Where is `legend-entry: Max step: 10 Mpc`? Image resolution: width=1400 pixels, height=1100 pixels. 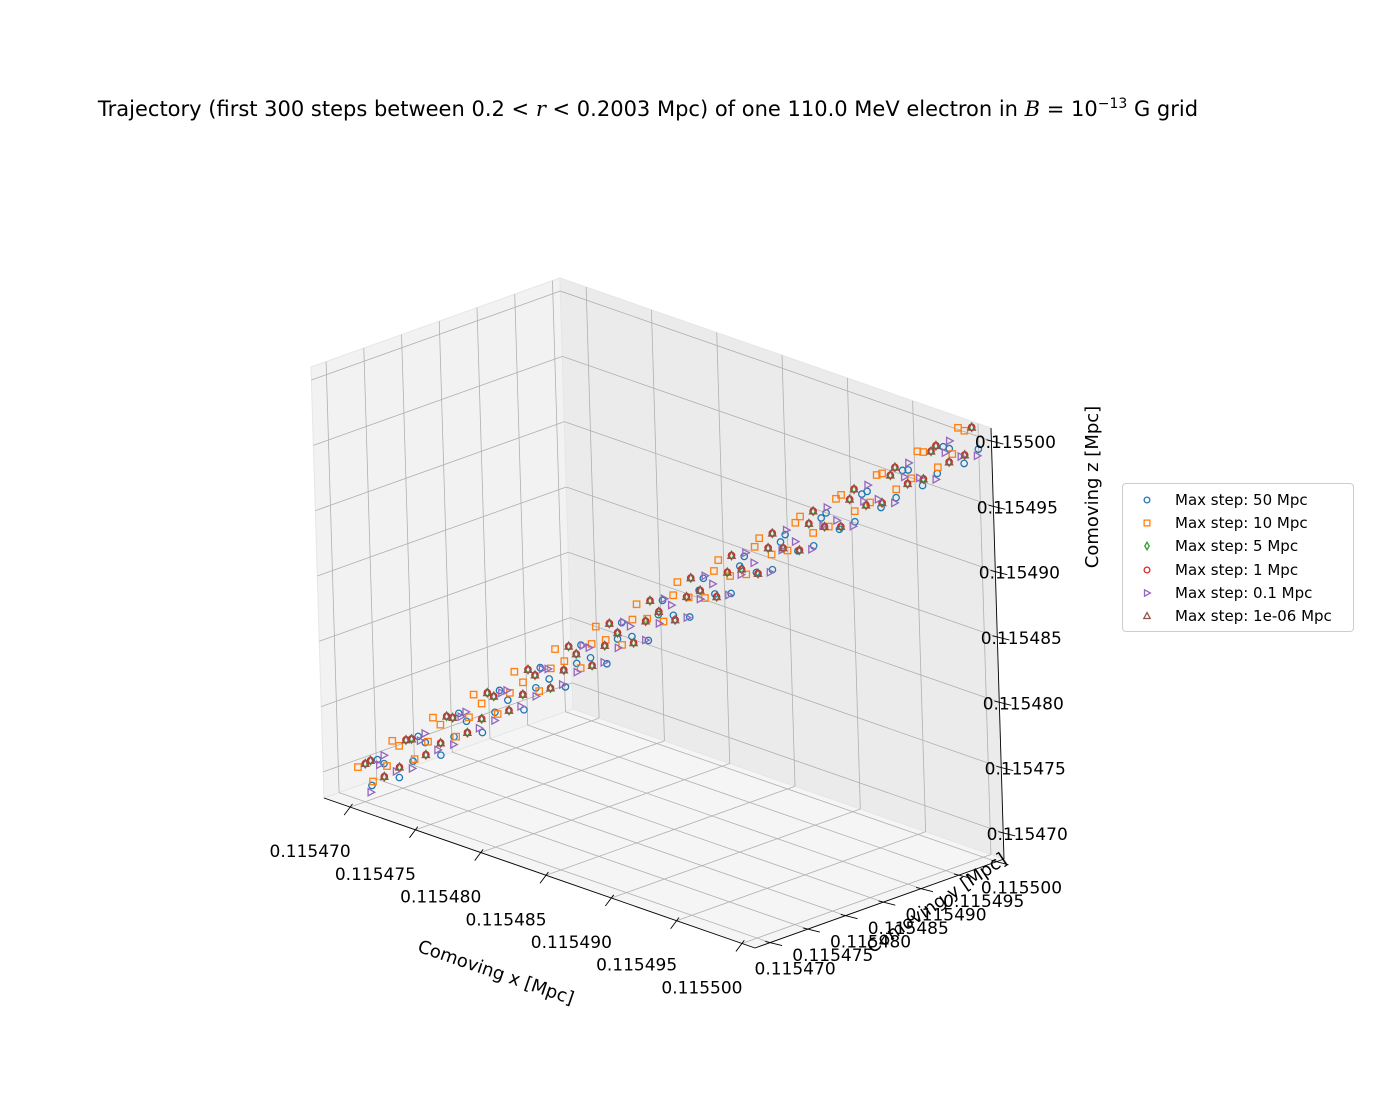
legend-entry: Max step: 10 Mpc is located at coordinates (1238, 522).